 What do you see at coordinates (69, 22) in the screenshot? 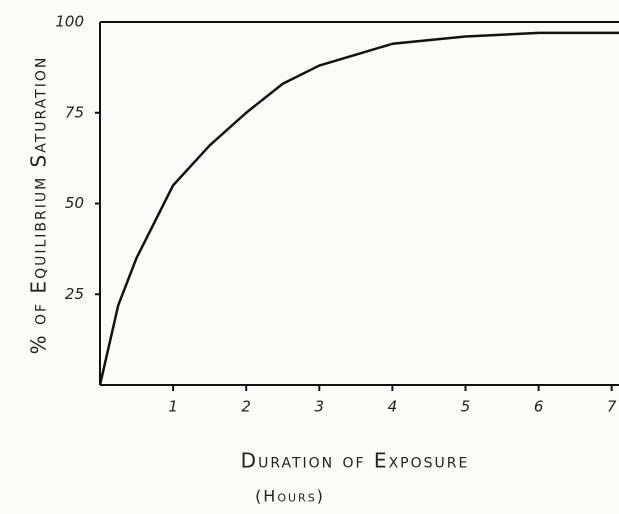
I see `y-tick-label: 100` at bounding box center [69, 22].